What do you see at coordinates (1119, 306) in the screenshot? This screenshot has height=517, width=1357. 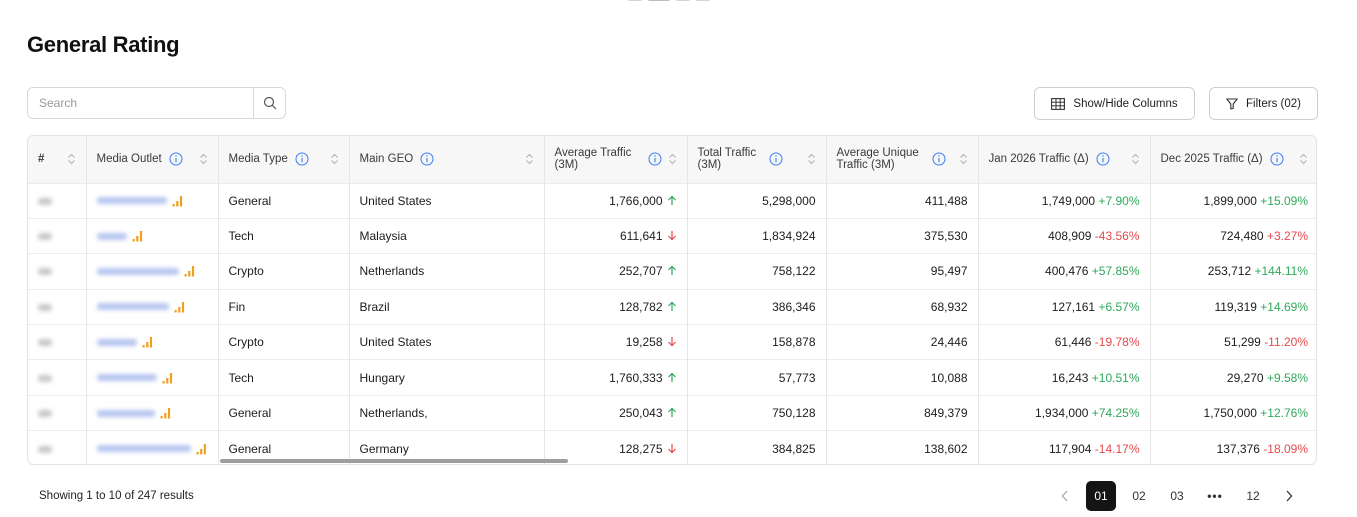 I see `jan-traffic-delta: +6.57%` at bounding box center [1119, 306].